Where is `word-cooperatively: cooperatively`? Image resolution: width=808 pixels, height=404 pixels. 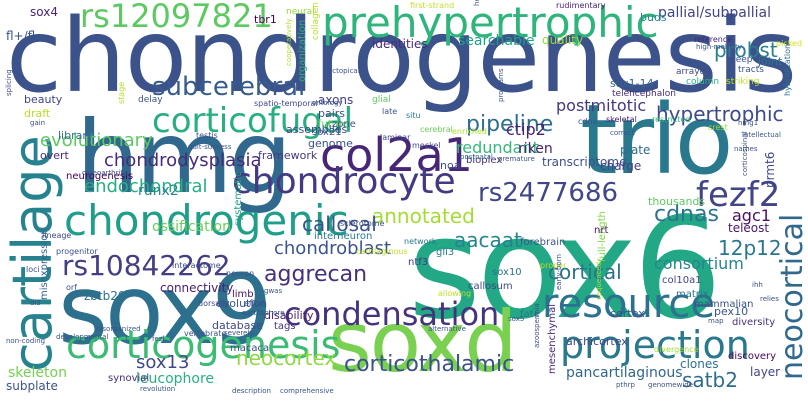
word-cooperatively: cooperatively is located at coordinates (289, 42).